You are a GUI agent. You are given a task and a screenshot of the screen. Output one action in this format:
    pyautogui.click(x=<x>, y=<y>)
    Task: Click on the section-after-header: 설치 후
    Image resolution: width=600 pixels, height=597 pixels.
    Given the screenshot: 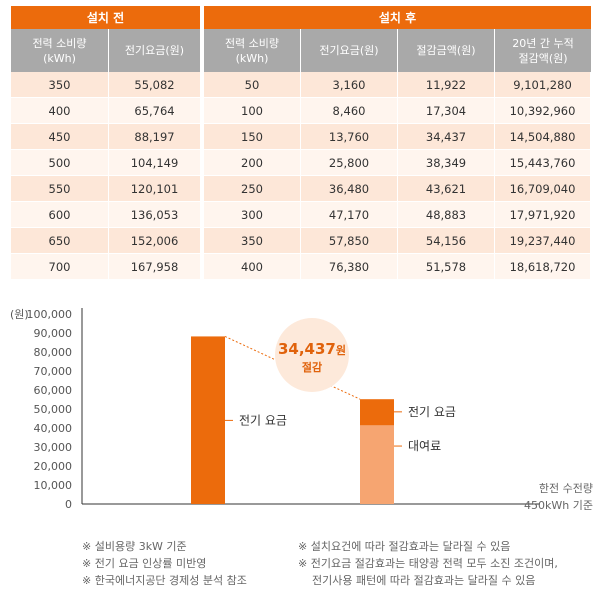 What is the action you would take?
    pyautogui.click(x=397, y=17)
    